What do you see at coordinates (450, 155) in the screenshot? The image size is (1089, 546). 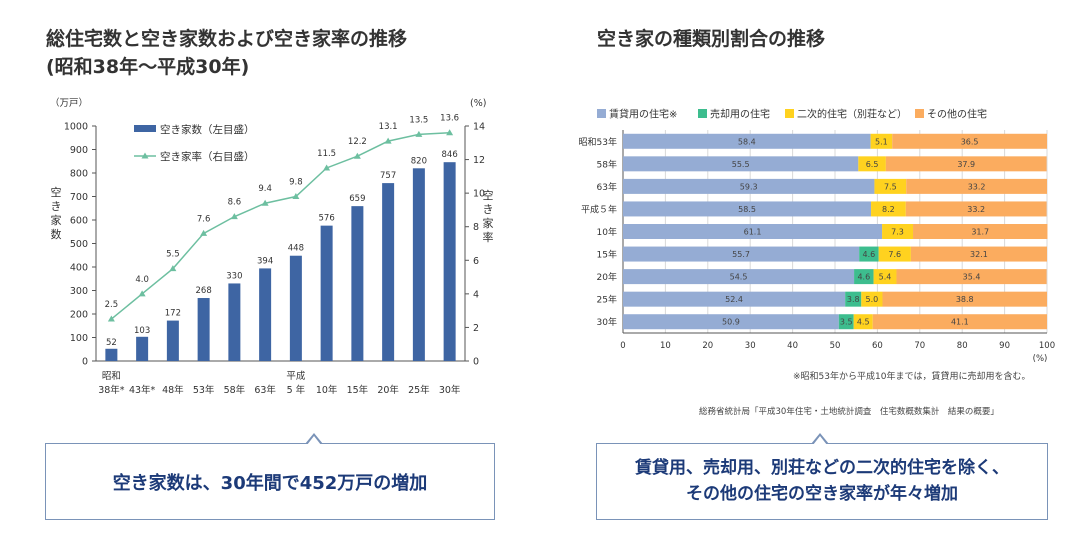 I see `bar-value-label: 846` at bounding box center [450, 155].